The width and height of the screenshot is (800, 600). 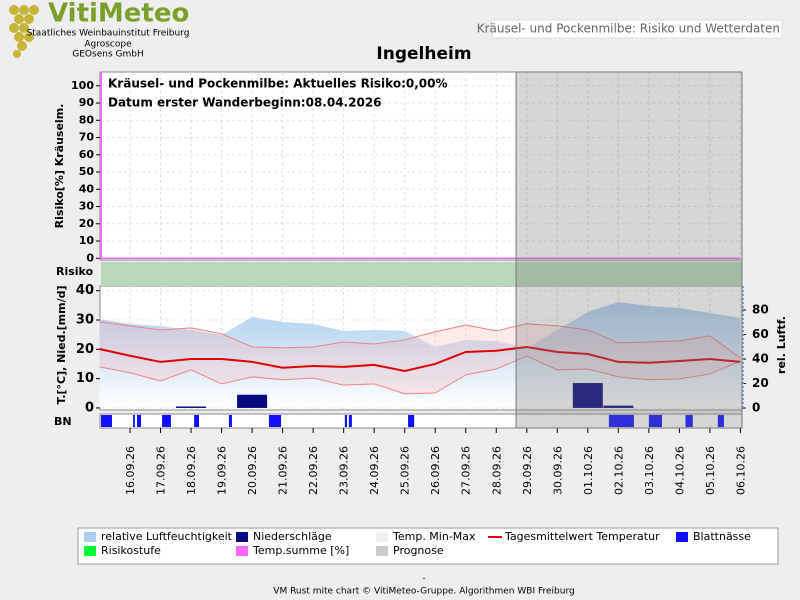 I want to click on legend-label: Blattnässe, so click(x=722, y=536).